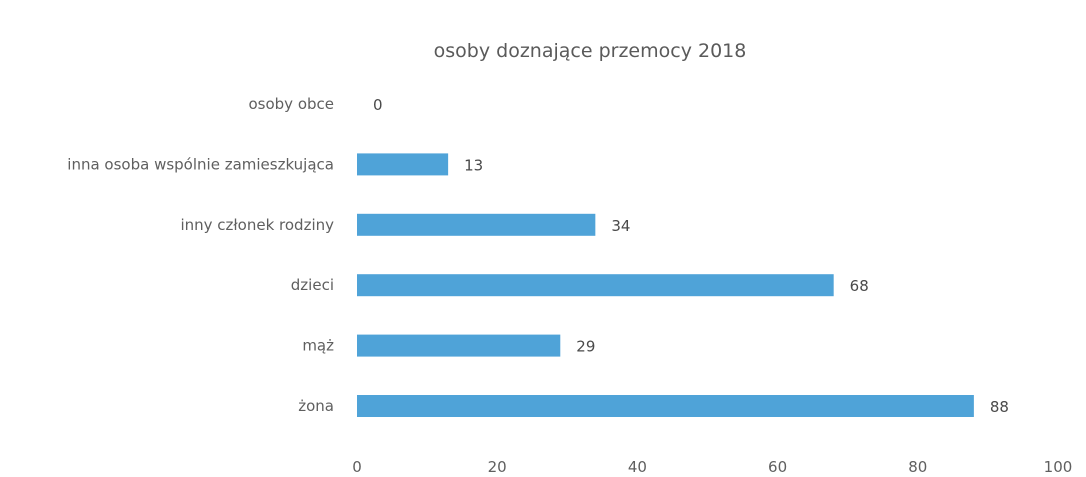 The width and height of the screenshot is (1086, 477). I want to click on x-tick-label: 100, so click(1058, 467).